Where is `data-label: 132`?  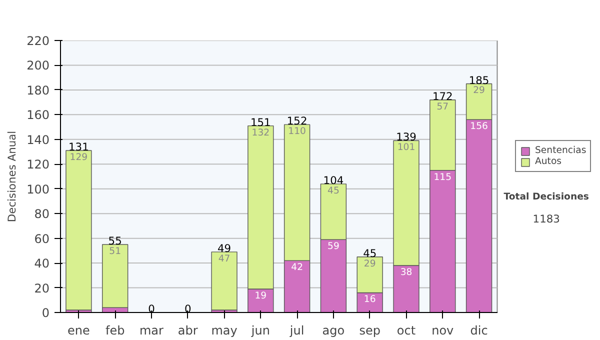
data-label: 132 is located at coordinates (261, 132).